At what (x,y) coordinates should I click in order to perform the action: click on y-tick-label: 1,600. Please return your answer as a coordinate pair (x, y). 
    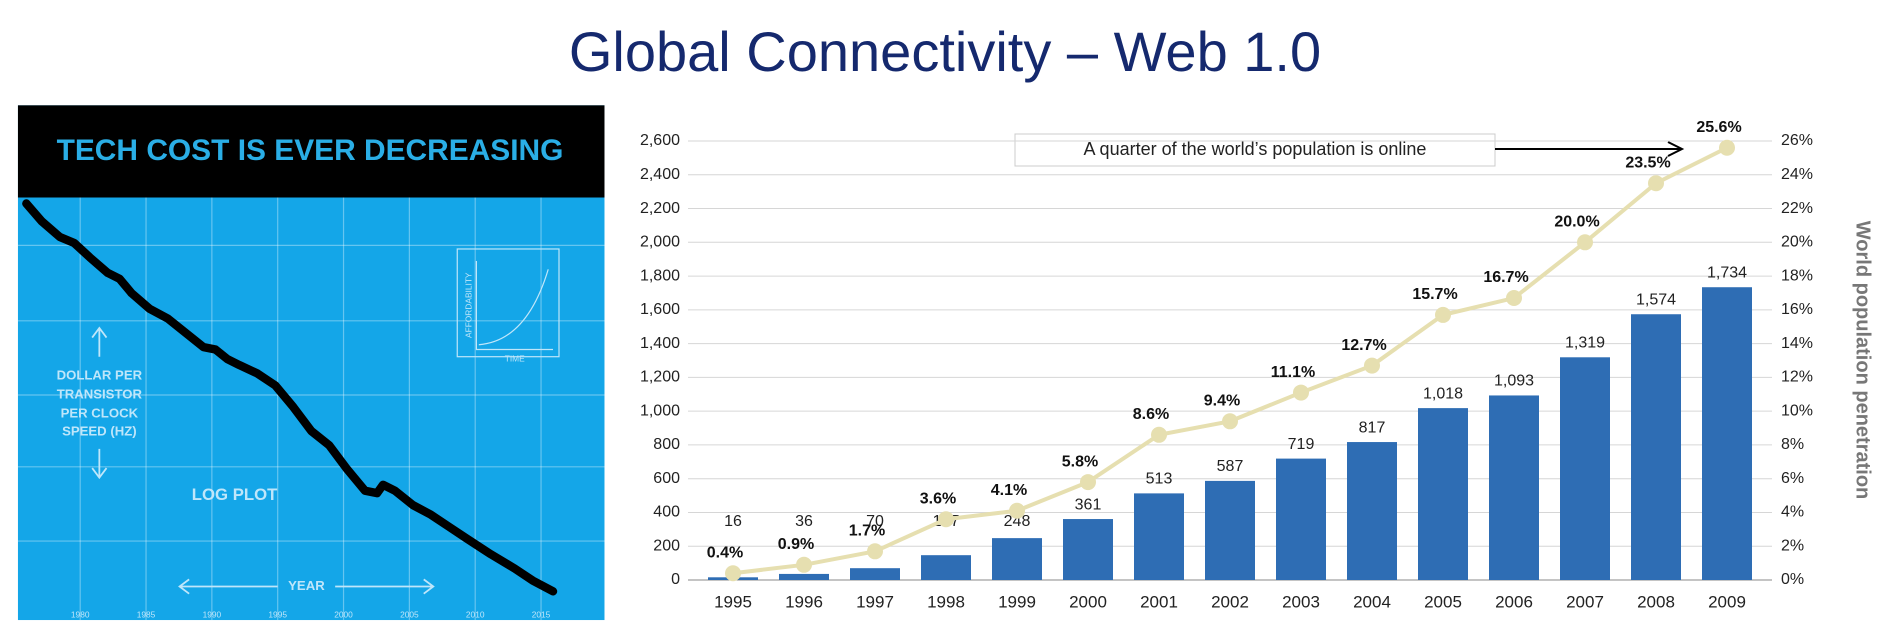
    Looking at the image, I should click on (660, 309).